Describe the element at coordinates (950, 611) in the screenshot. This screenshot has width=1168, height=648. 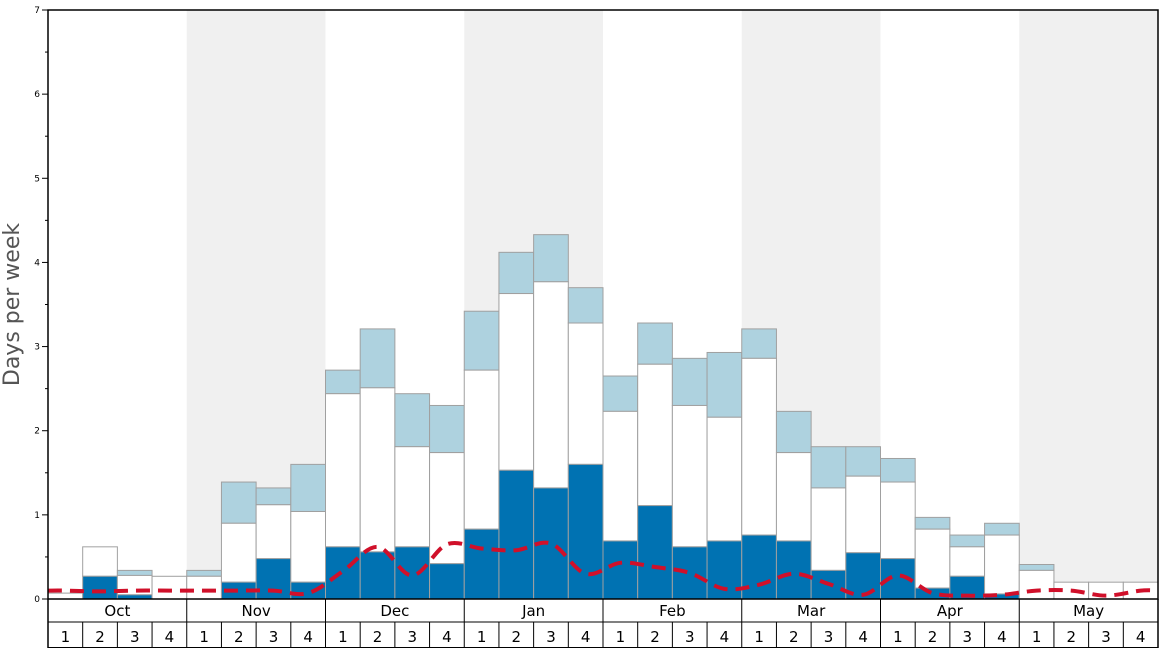
I see `month-label: Apr` at that location.